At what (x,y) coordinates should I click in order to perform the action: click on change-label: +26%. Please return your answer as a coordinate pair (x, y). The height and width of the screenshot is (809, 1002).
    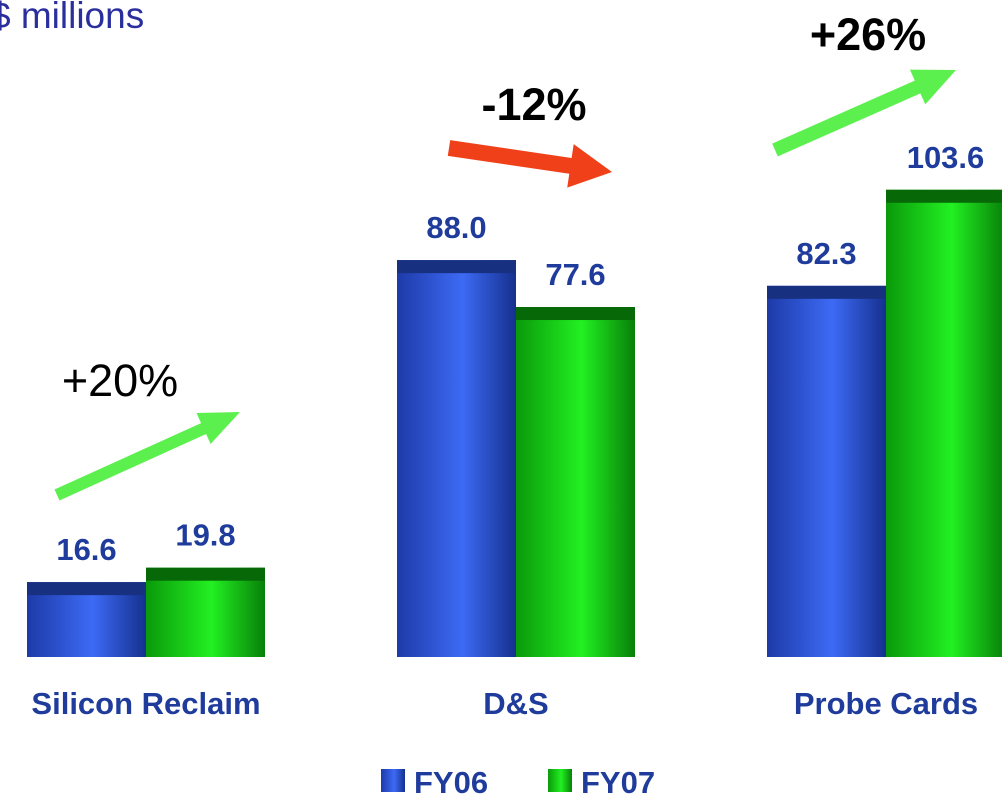
    Looking at the image, I should click on (868, 34).